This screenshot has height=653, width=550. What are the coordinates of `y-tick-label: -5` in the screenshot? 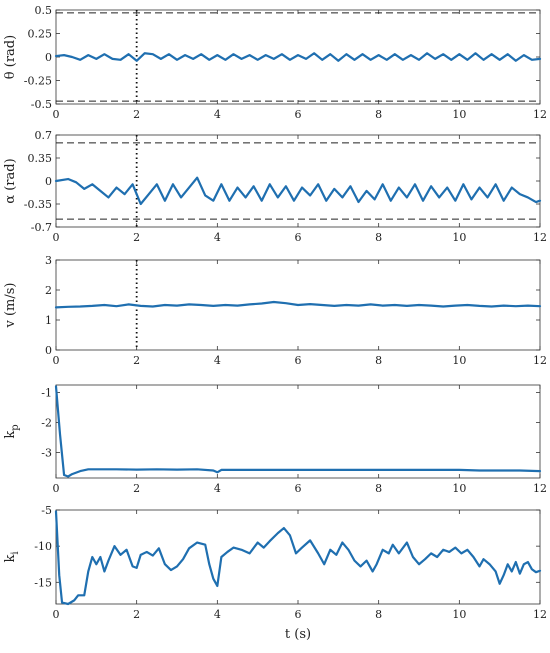 It's located at (46, 510).